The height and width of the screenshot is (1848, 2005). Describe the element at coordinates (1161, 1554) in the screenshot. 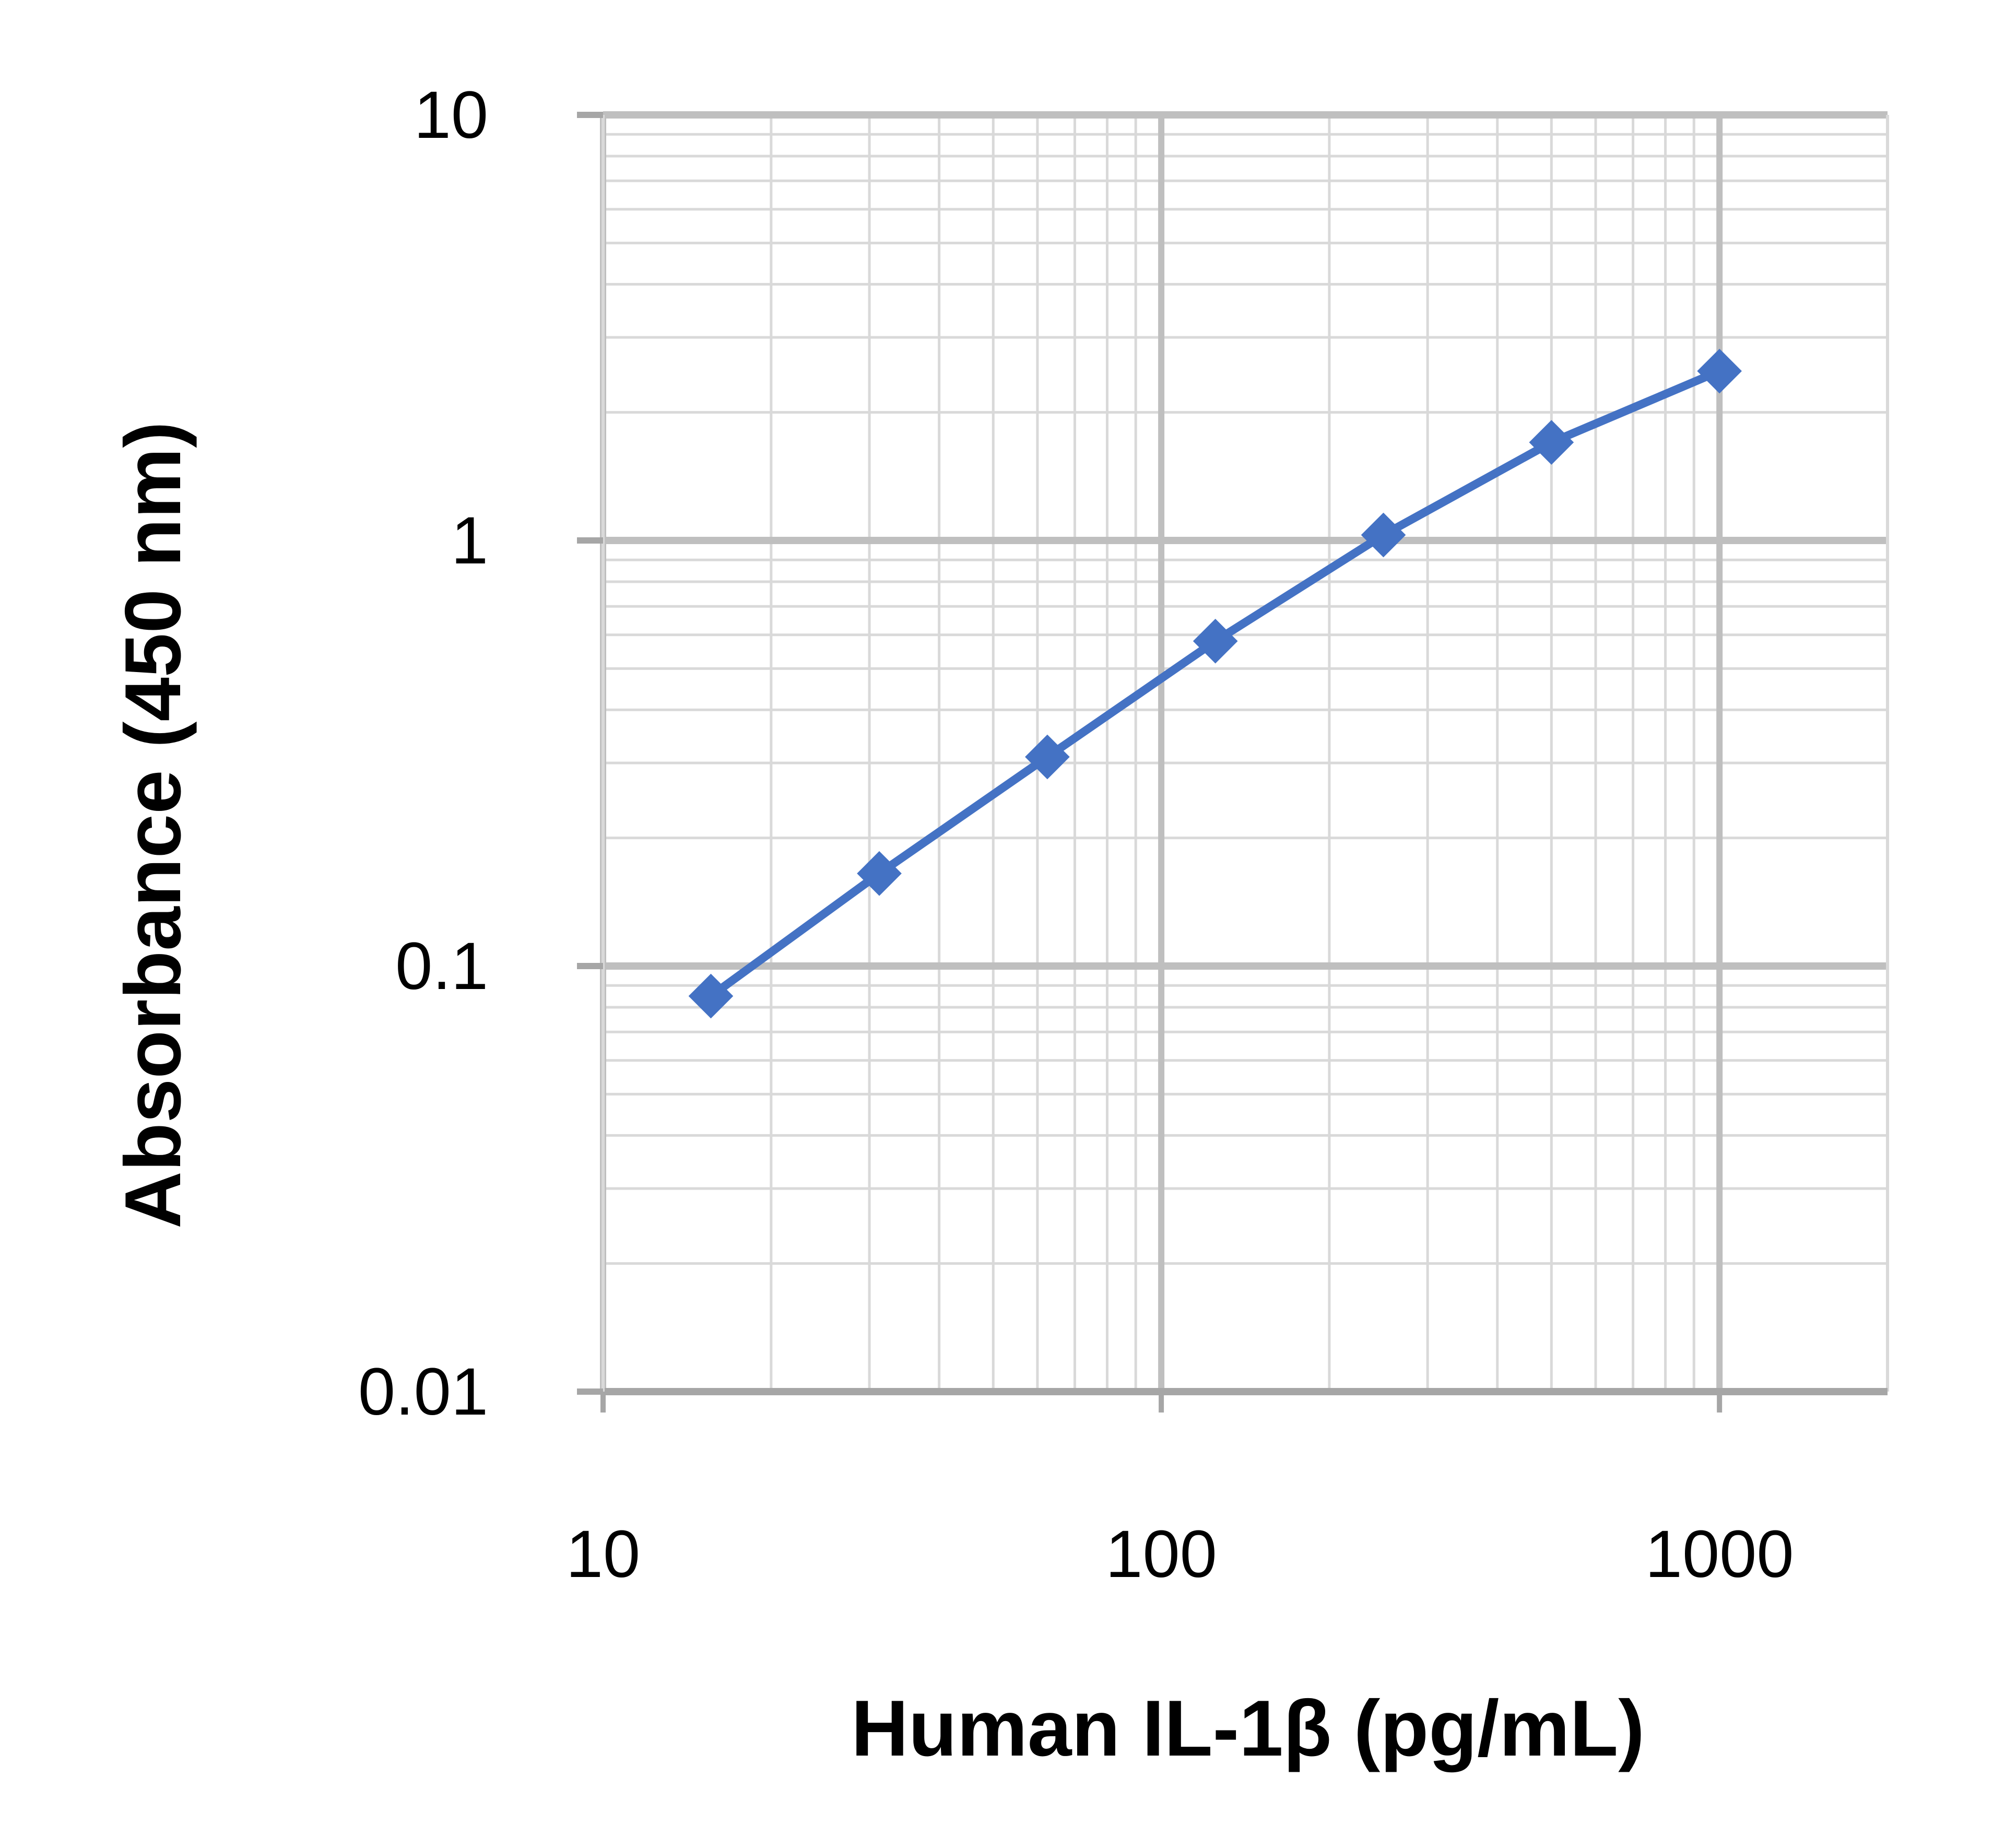

I see `x-tick-label: 100` at that location.